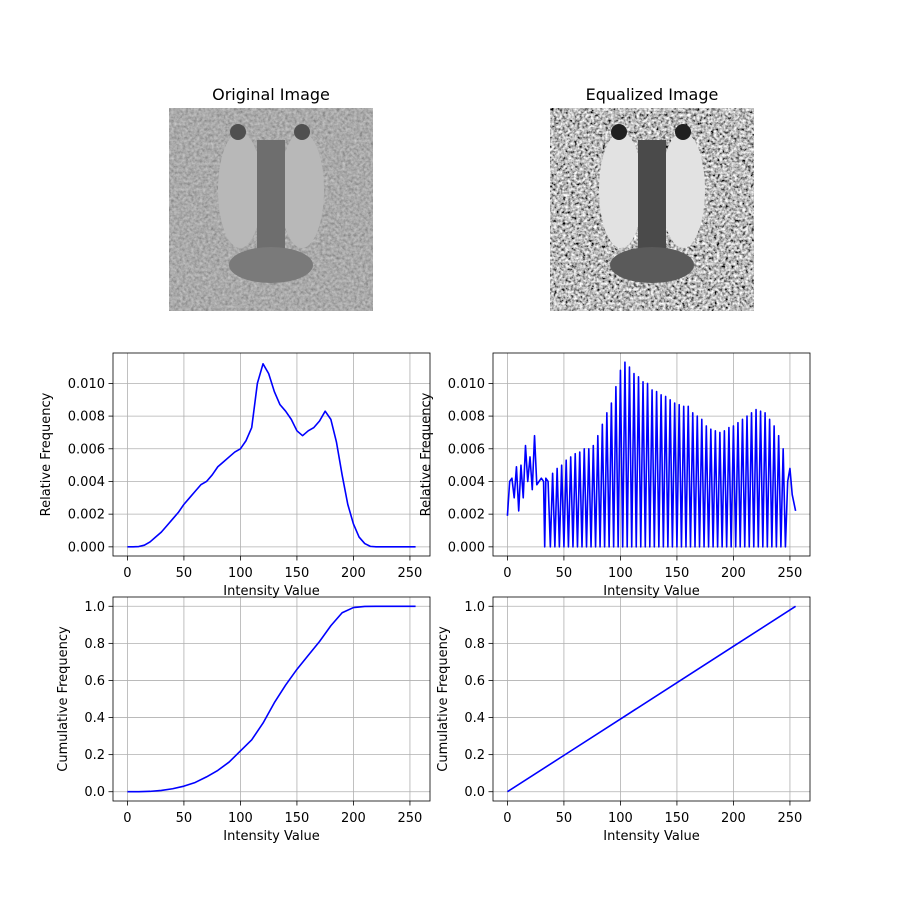 This screenshot has width=900, height=900. Describe the element at coordinates (271, 94) in the screenshot. I see `image-title: Original Image` at that location.